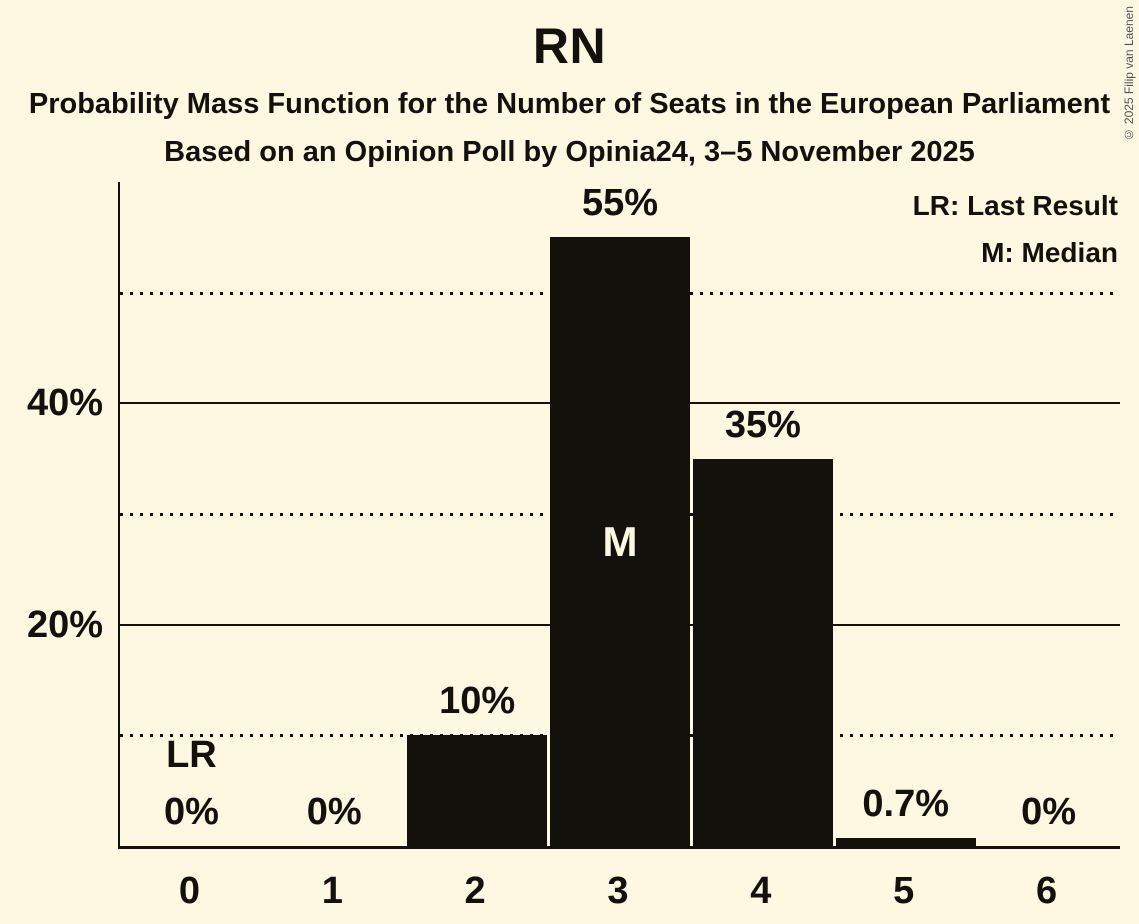  What do you see at coordinates (620, 203) in the screenshot?
I see `bar-value-label-3: 55%` at bounding box center [620, 203].